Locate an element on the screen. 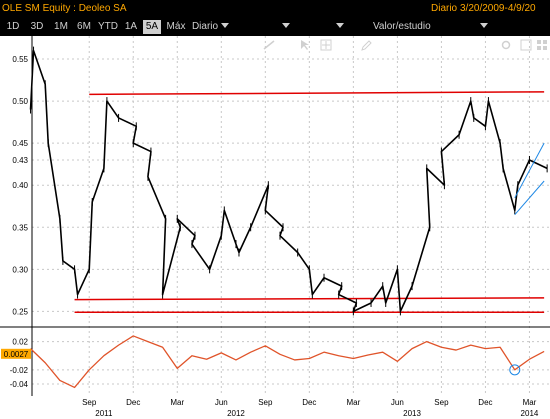  oscillator-tick-label: -0.04 is located at coordinates (19, 384).